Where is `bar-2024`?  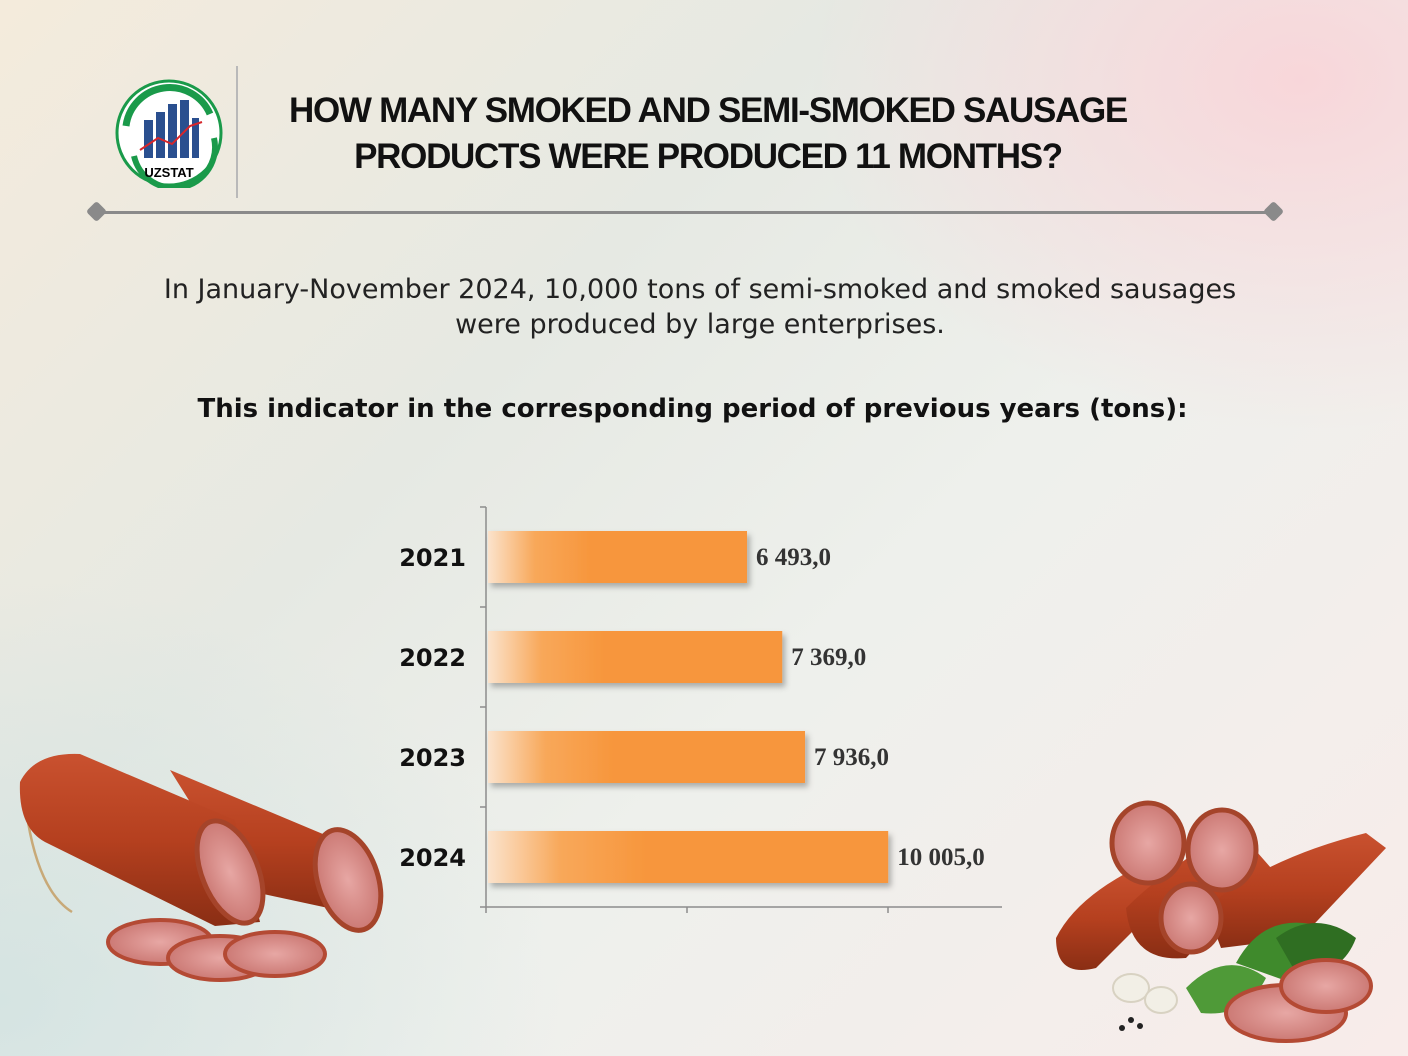
bar-2024 is located at coordinates (688, 857).